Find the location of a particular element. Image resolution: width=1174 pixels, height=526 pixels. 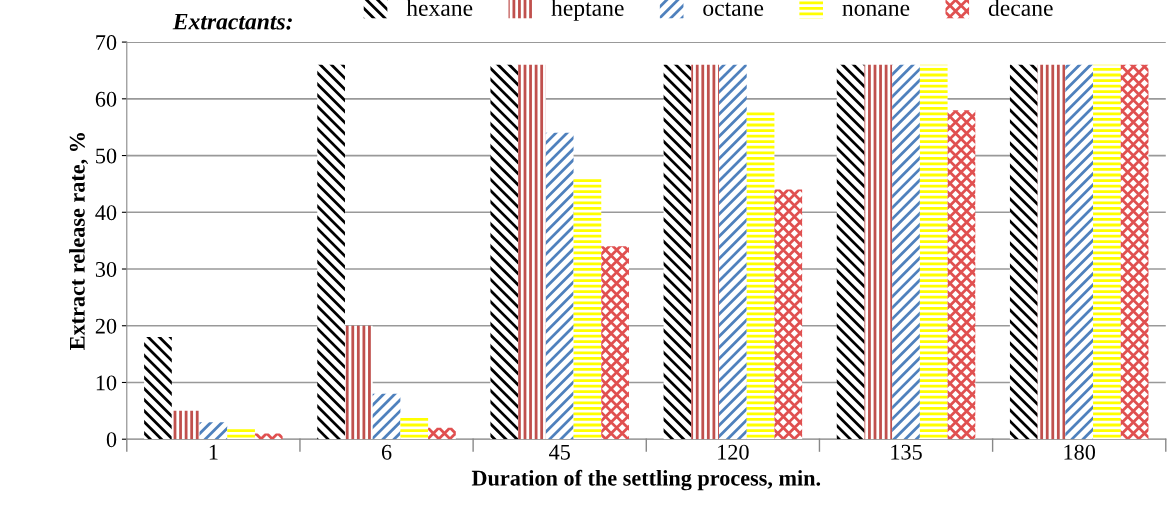

x-tick-label: 180 is located at coordinates (1080, 452).